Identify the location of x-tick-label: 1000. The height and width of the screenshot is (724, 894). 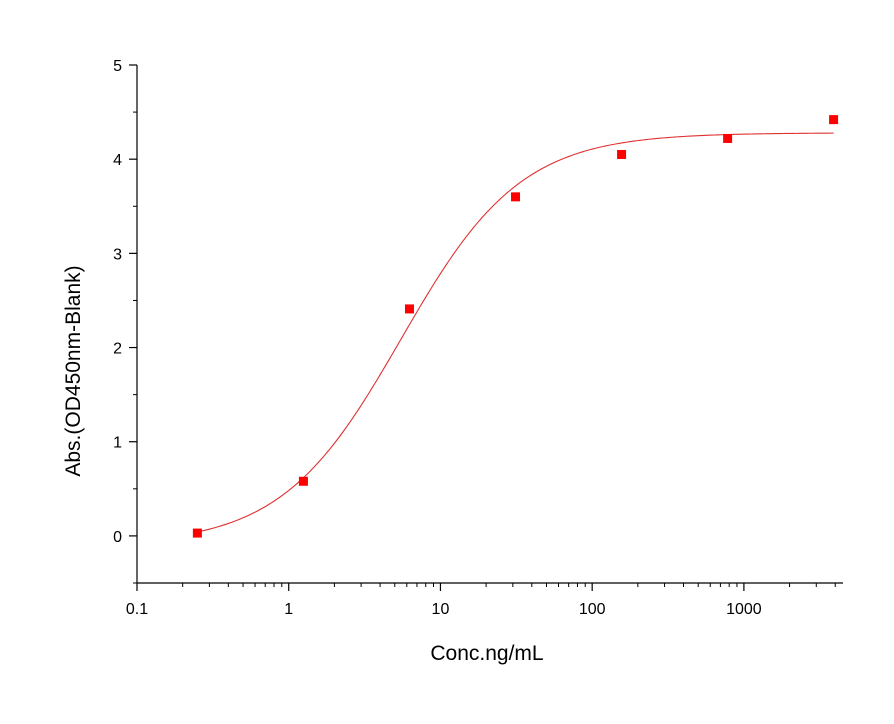
(744, 609).